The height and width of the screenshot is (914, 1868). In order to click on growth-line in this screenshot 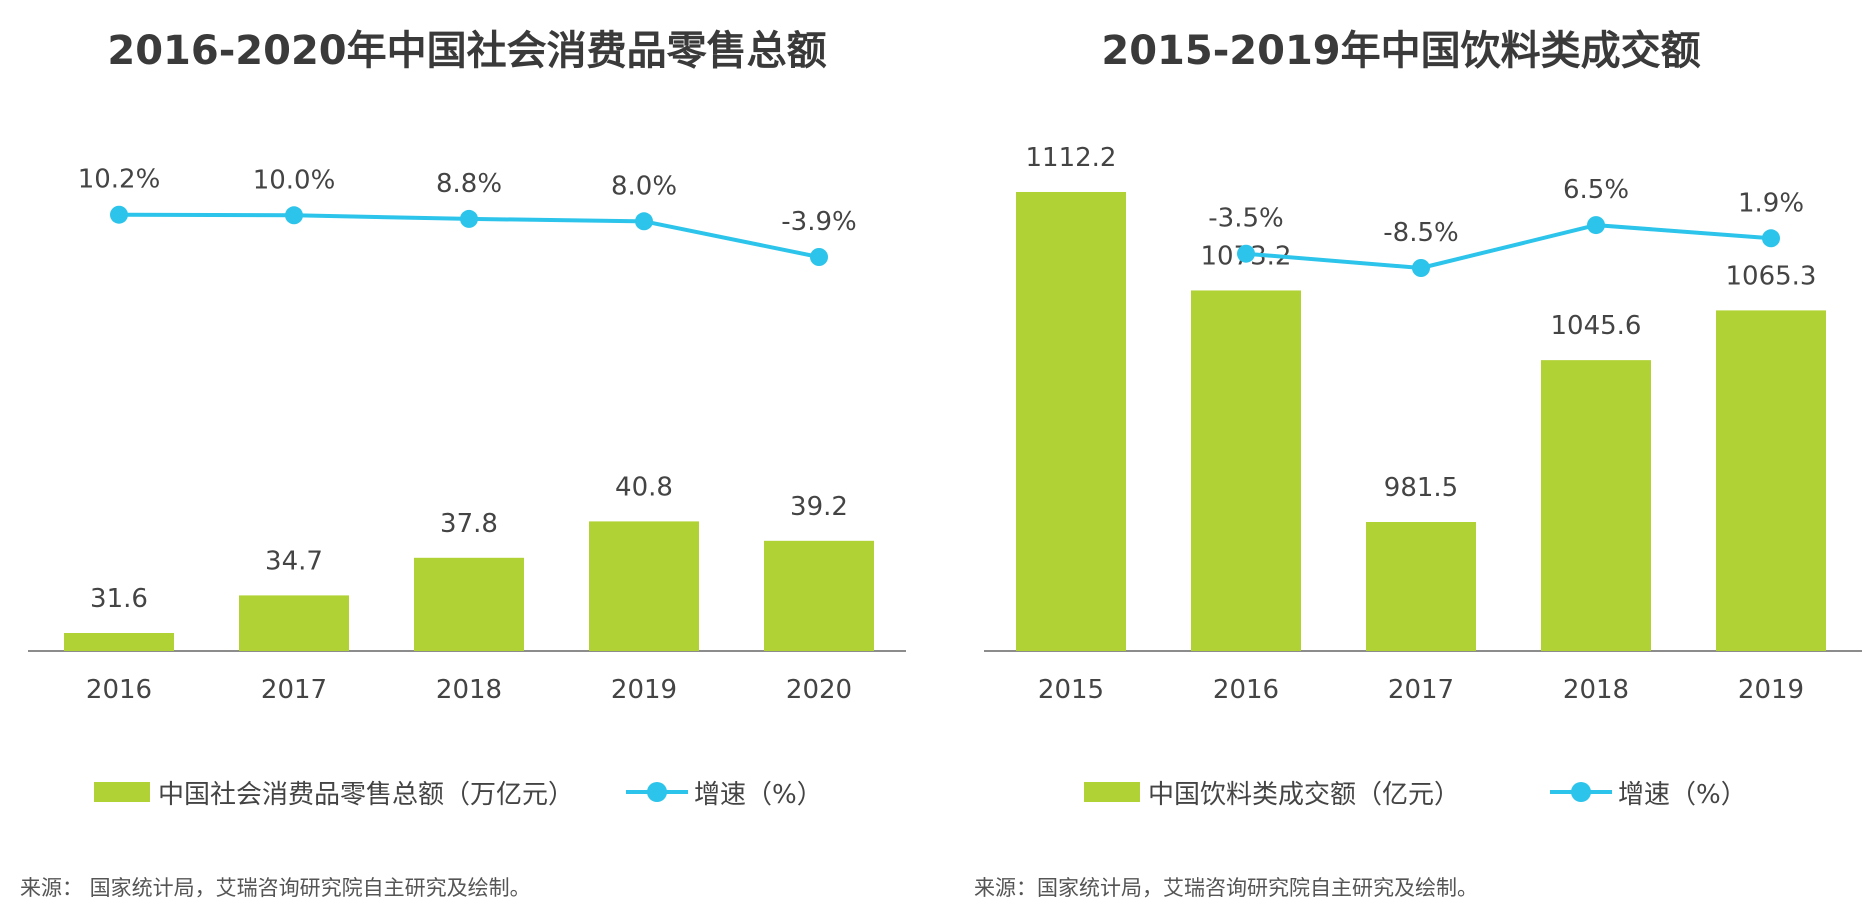, I will do `click(1508, 246)`.